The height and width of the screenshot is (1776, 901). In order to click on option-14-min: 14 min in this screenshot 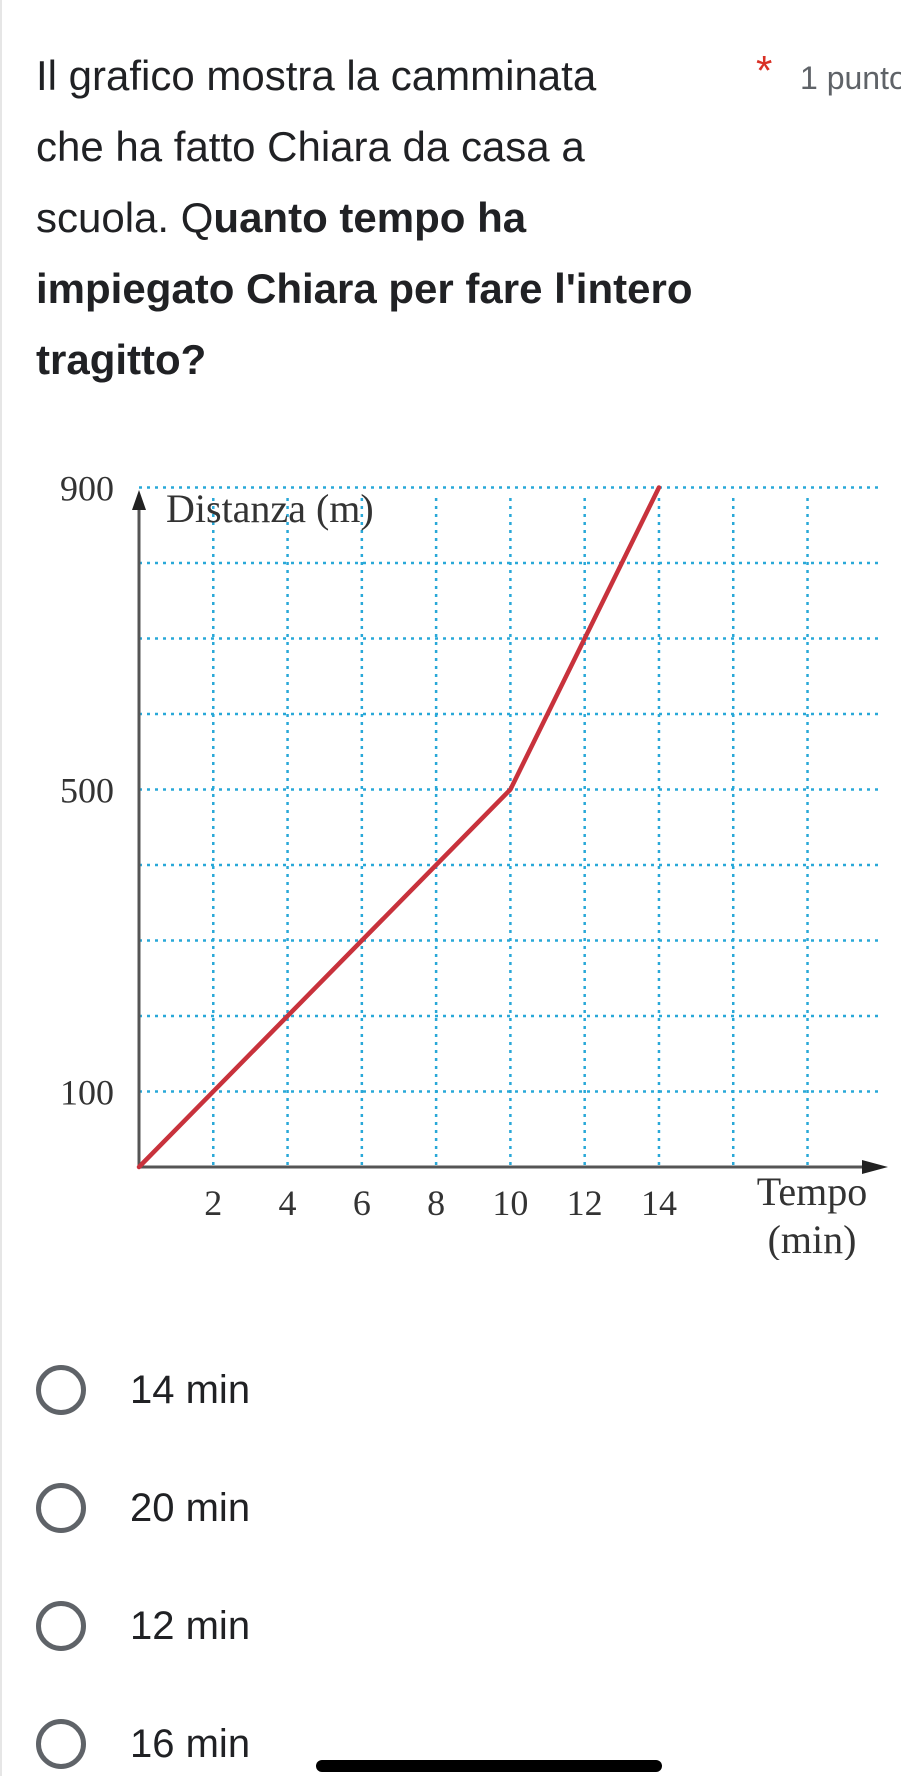, I will do `click(143, 1390)`.